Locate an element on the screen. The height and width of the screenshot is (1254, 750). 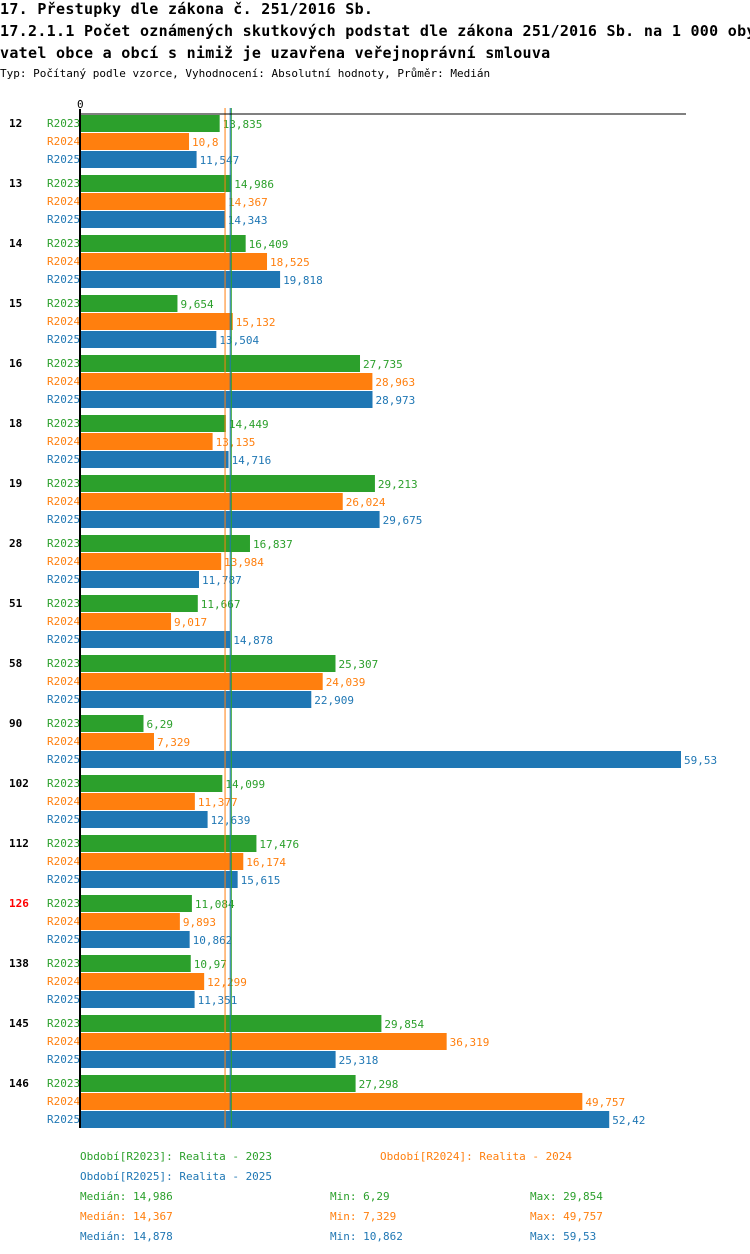
category-label: 19 is located at coordinates (15, 483).